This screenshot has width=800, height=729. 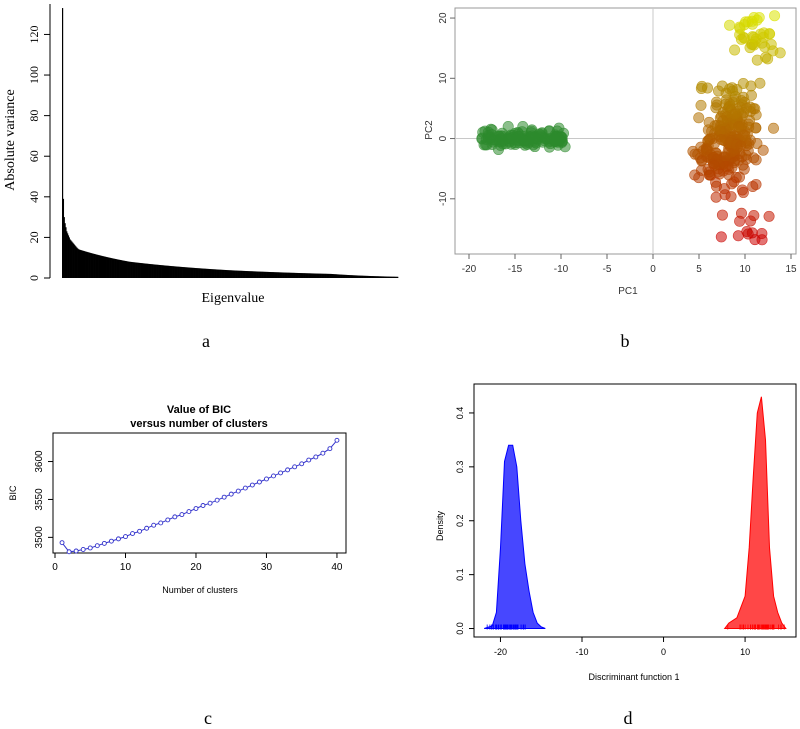 What do you see at coordinates (460, 520) in the screenshot?
I see `panel-d-ytick-label: 0.2` at bounding box center [460, 520].